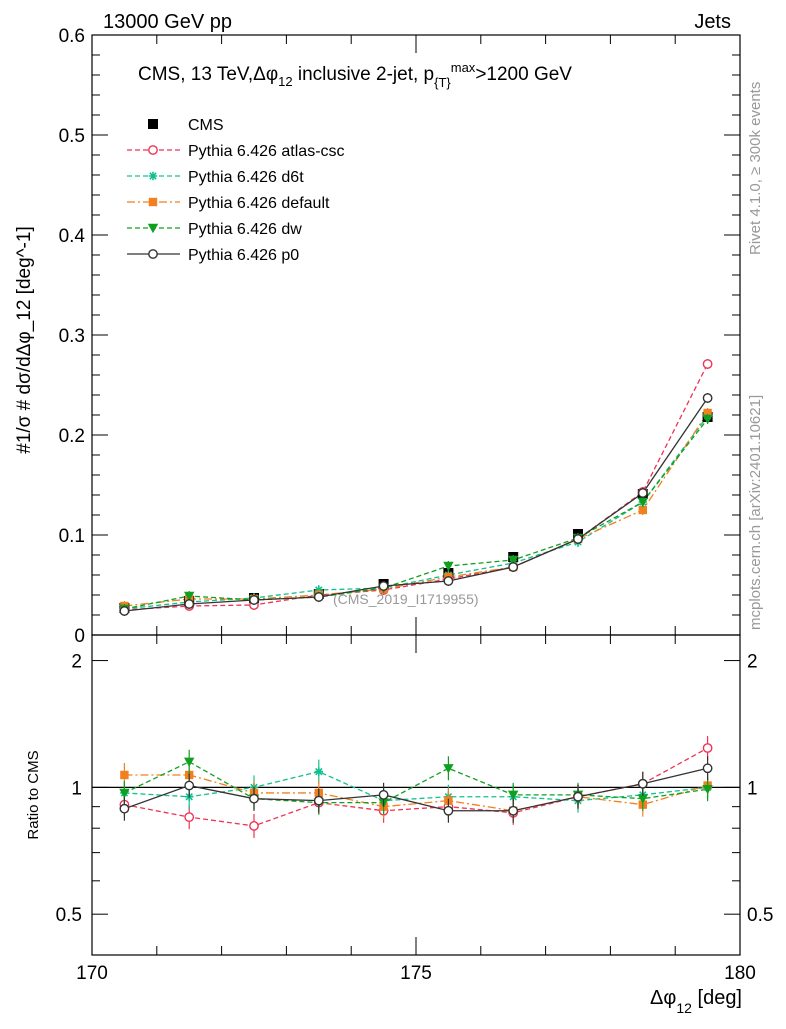 The image size is (786, 1029). I want to click on ratio-y-tick-label-right: 1, so click(752, 788).